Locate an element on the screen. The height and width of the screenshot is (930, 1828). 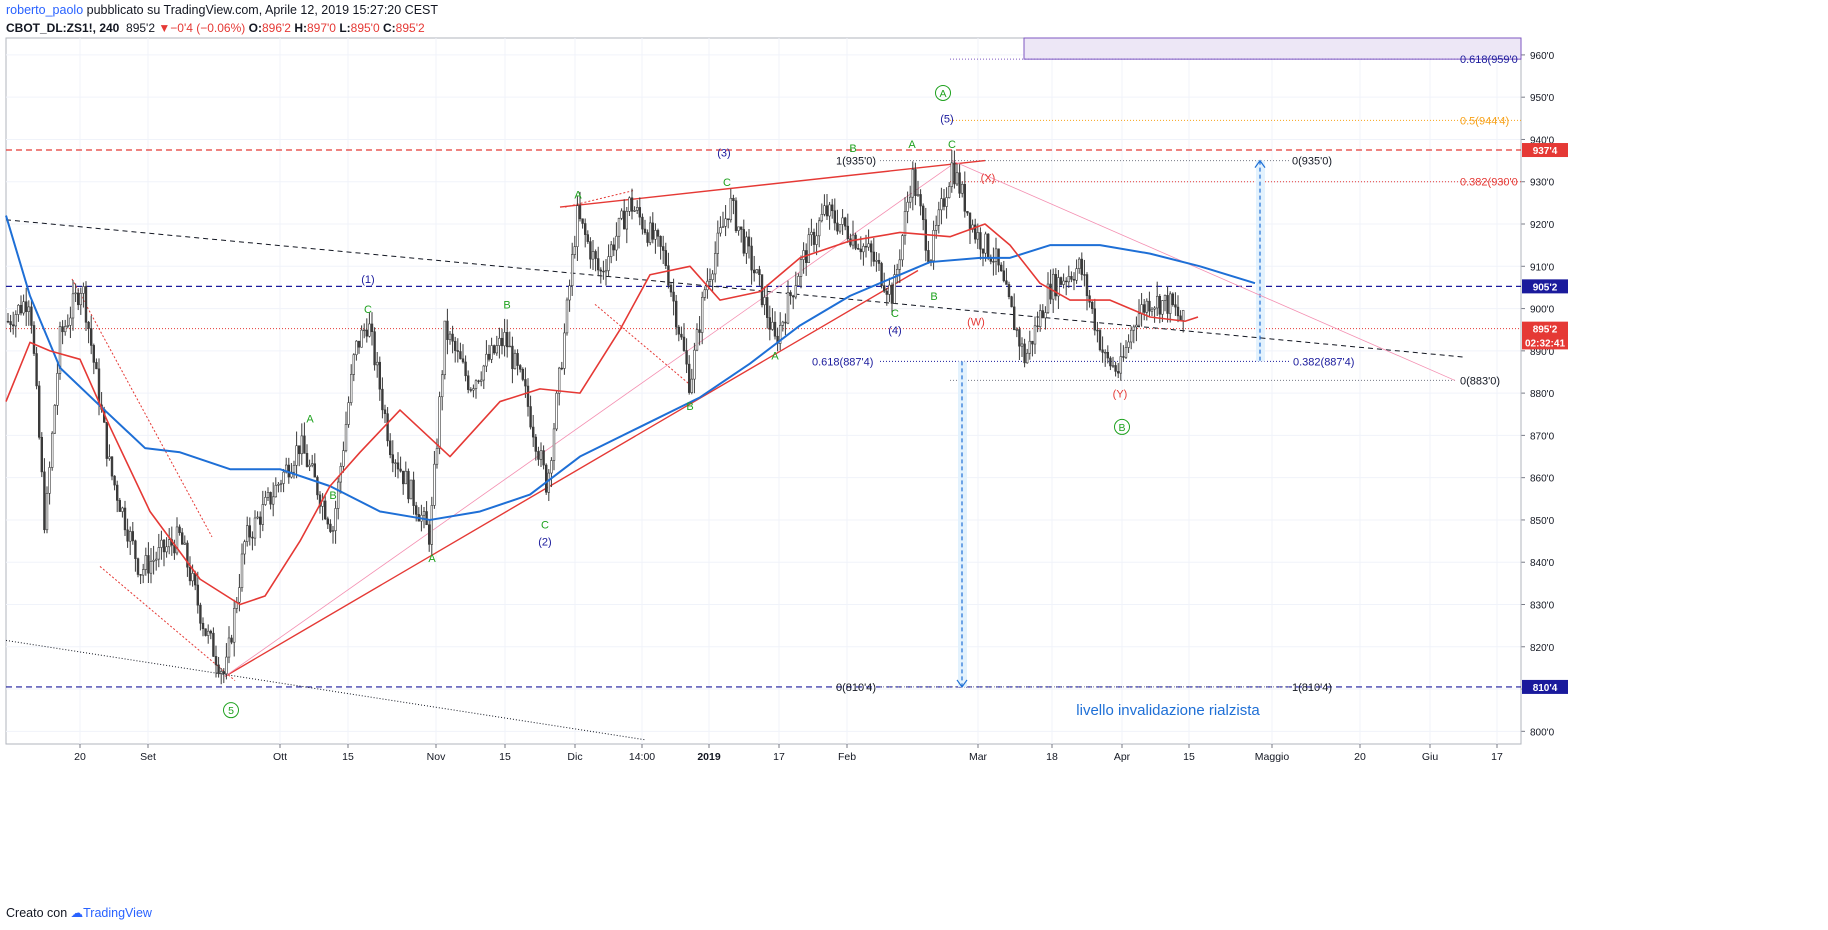
fib-label: 0.382(887'4) is located at coordinates (1323, 362).